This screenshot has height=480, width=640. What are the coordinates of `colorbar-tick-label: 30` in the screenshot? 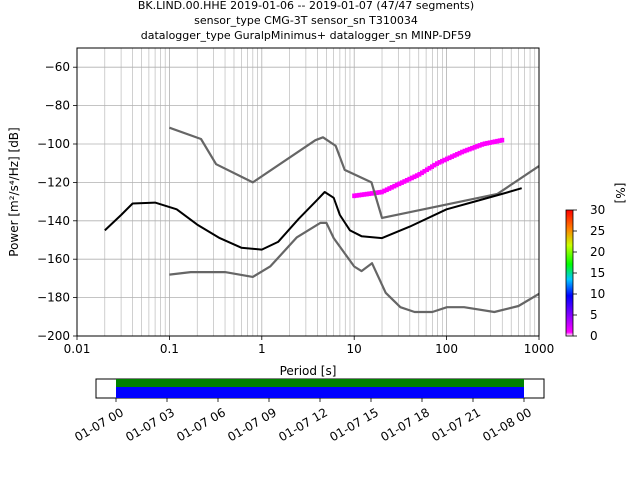 It's located at (597, 210).